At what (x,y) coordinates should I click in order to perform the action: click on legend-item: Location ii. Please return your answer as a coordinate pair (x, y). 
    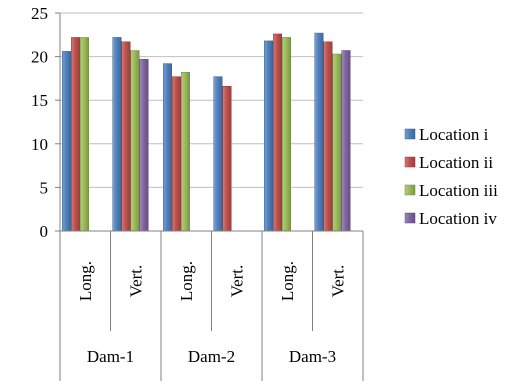
    Looking at the image, I should click on (448, 162).